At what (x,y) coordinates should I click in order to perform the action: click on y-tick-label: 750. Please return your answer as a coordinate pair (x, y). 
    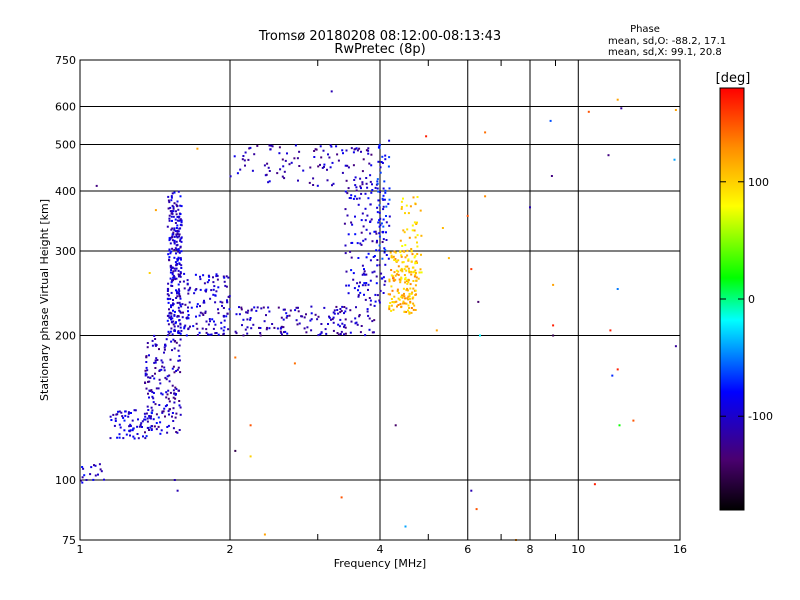
    Looking at the image, I should click on (65, 60).